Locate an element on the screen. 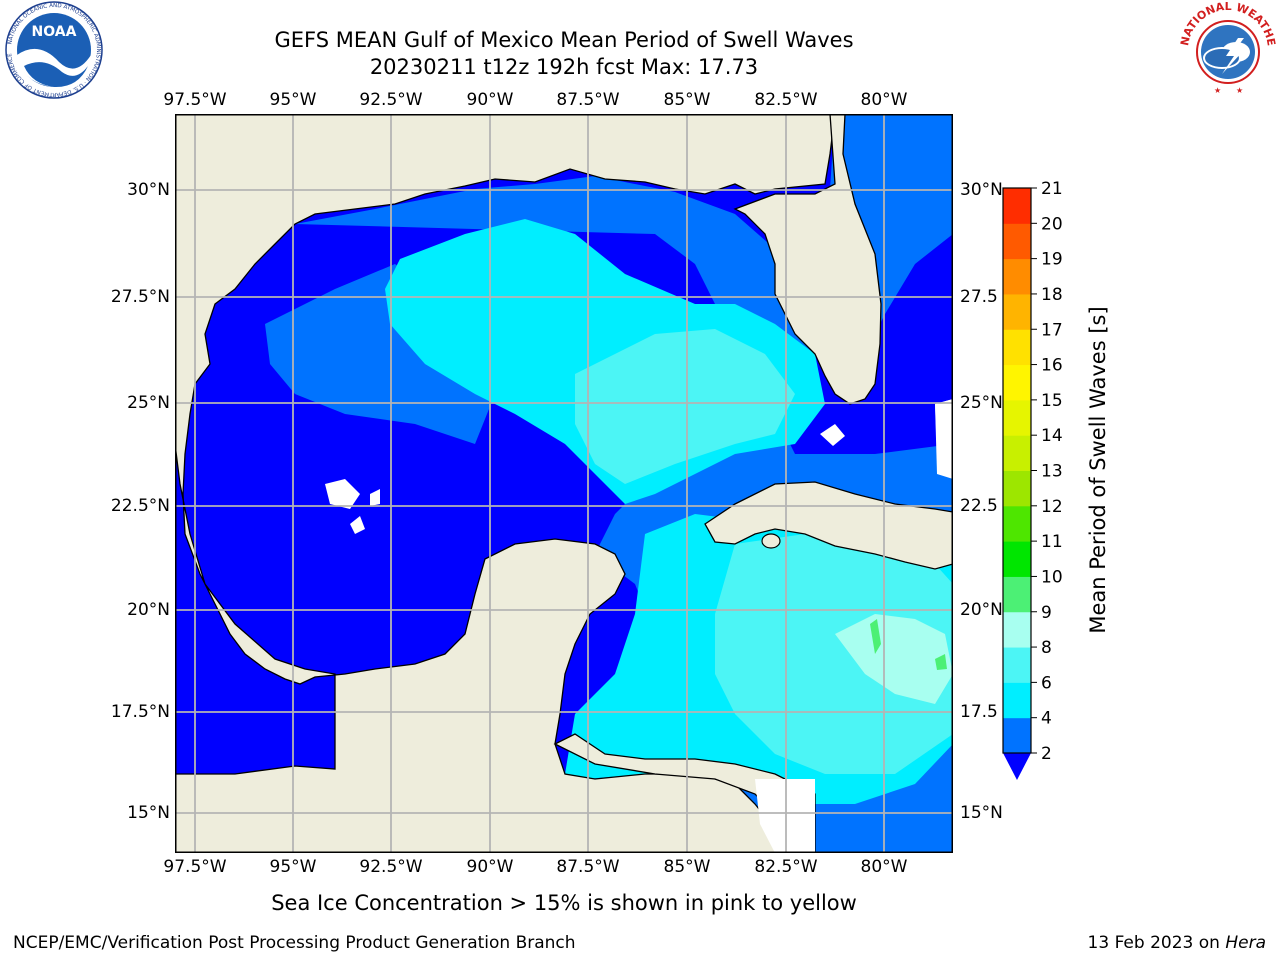  lat-tick-right: 25°N is located at coordinates (981, 403).